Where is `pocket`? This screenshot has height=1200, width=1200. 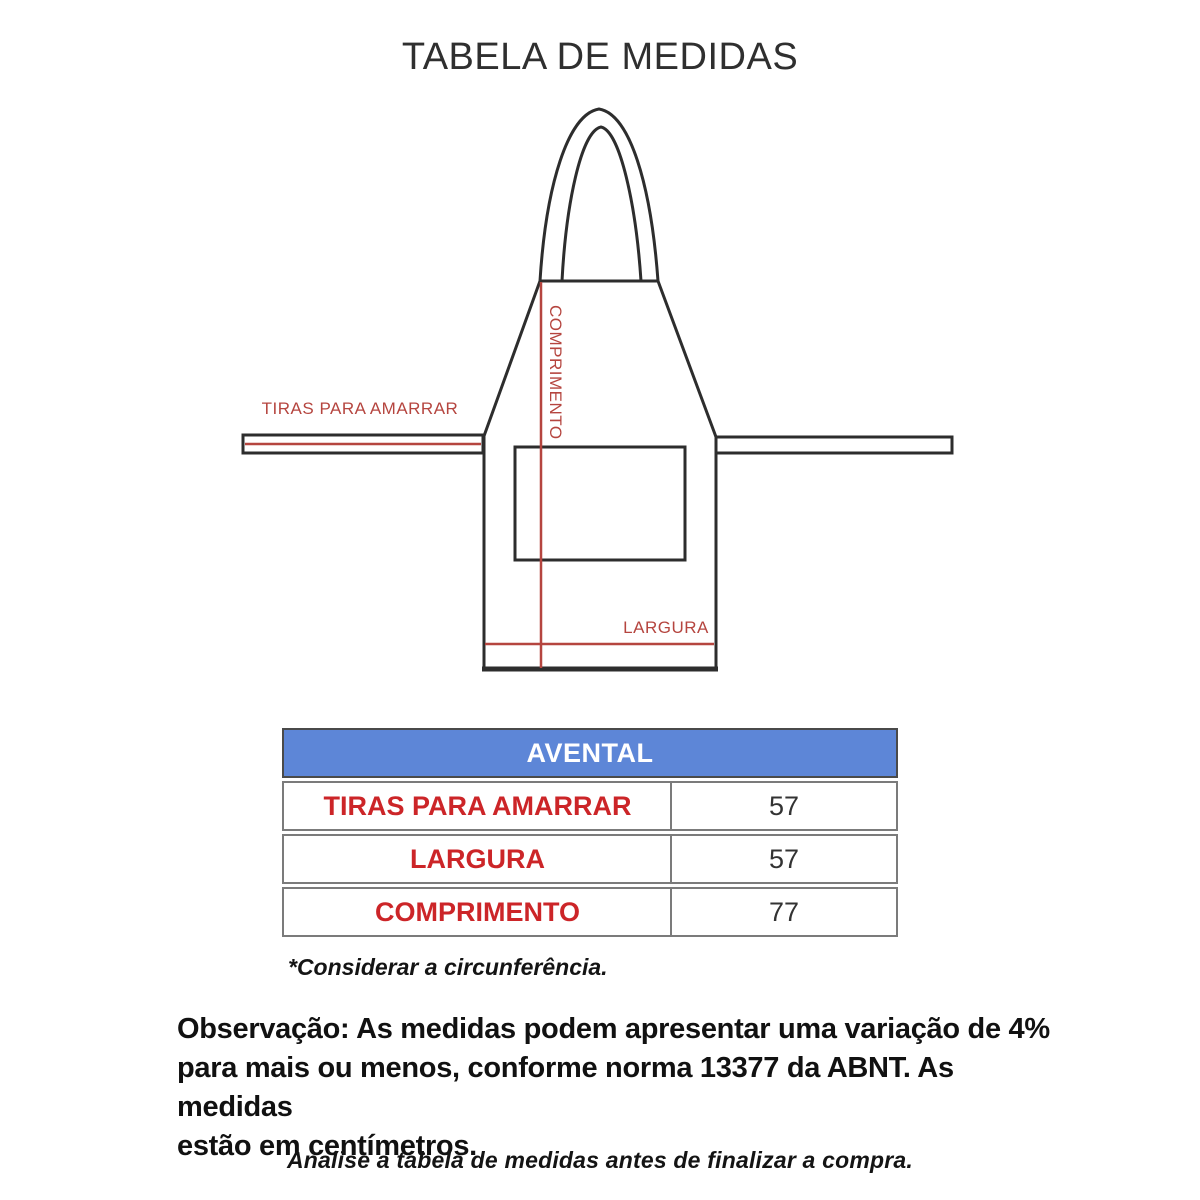 pocket is located at coordinates (600, 503).